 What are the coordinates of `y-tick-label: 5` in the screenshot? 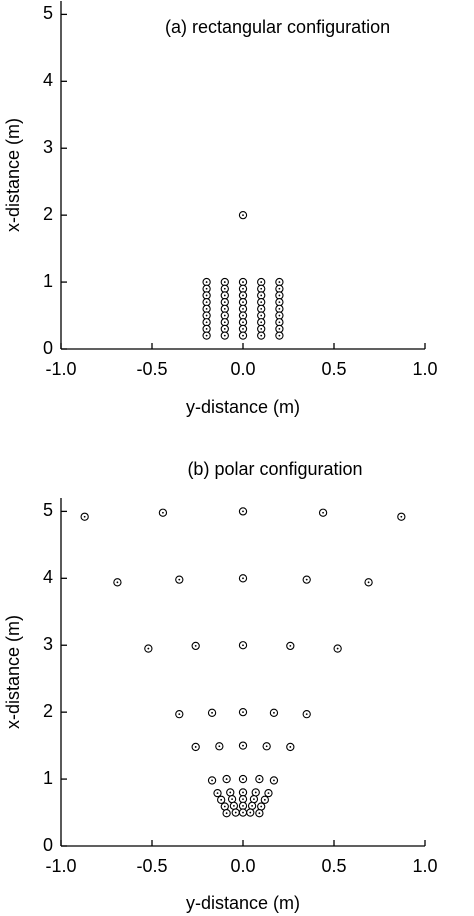 It's located at (48, 510).